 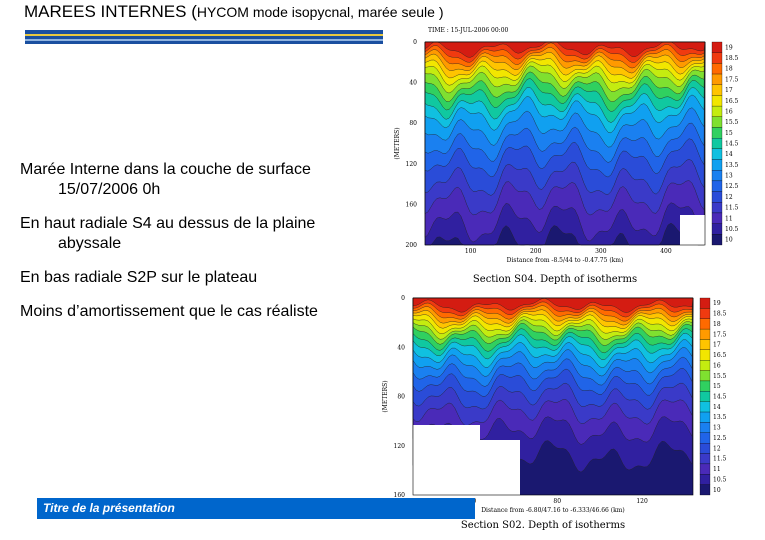 I want to click on stripe, so click(x=204, y=37).